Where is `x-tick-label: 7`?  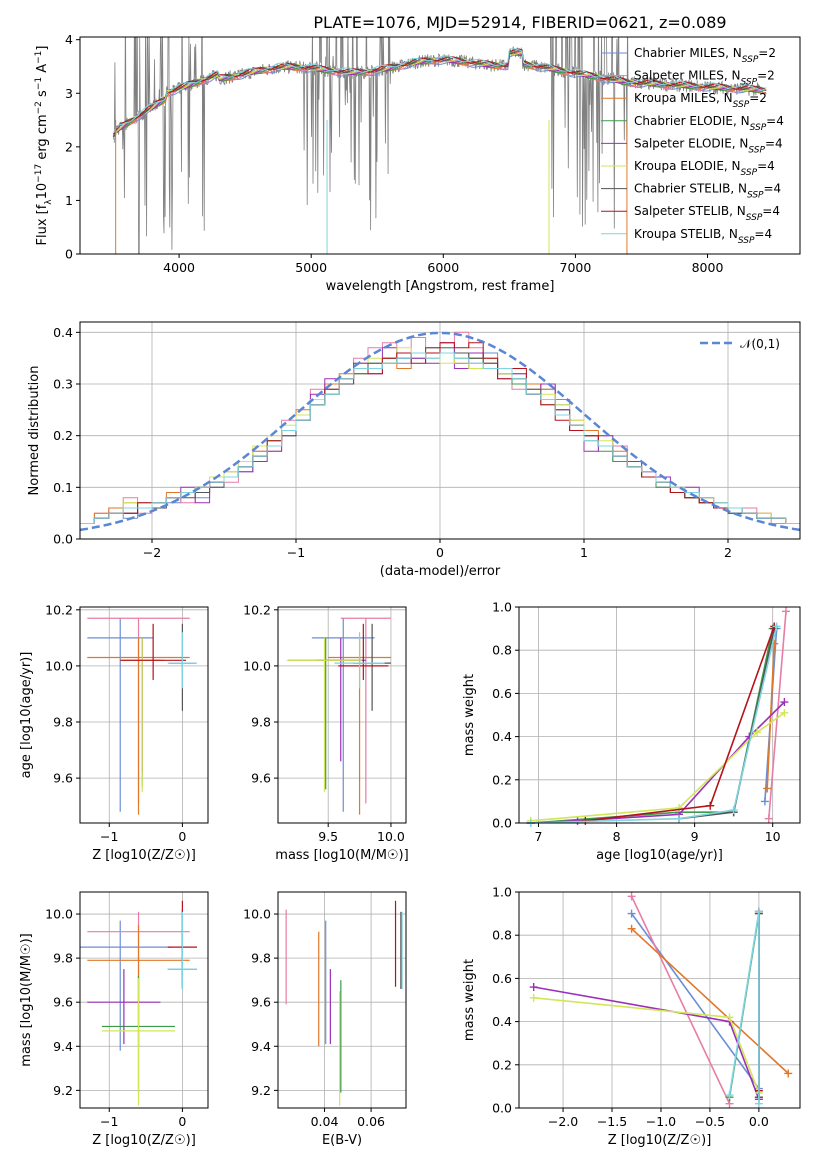
x-tick-label: 7 is located at coordinates (539, 836).